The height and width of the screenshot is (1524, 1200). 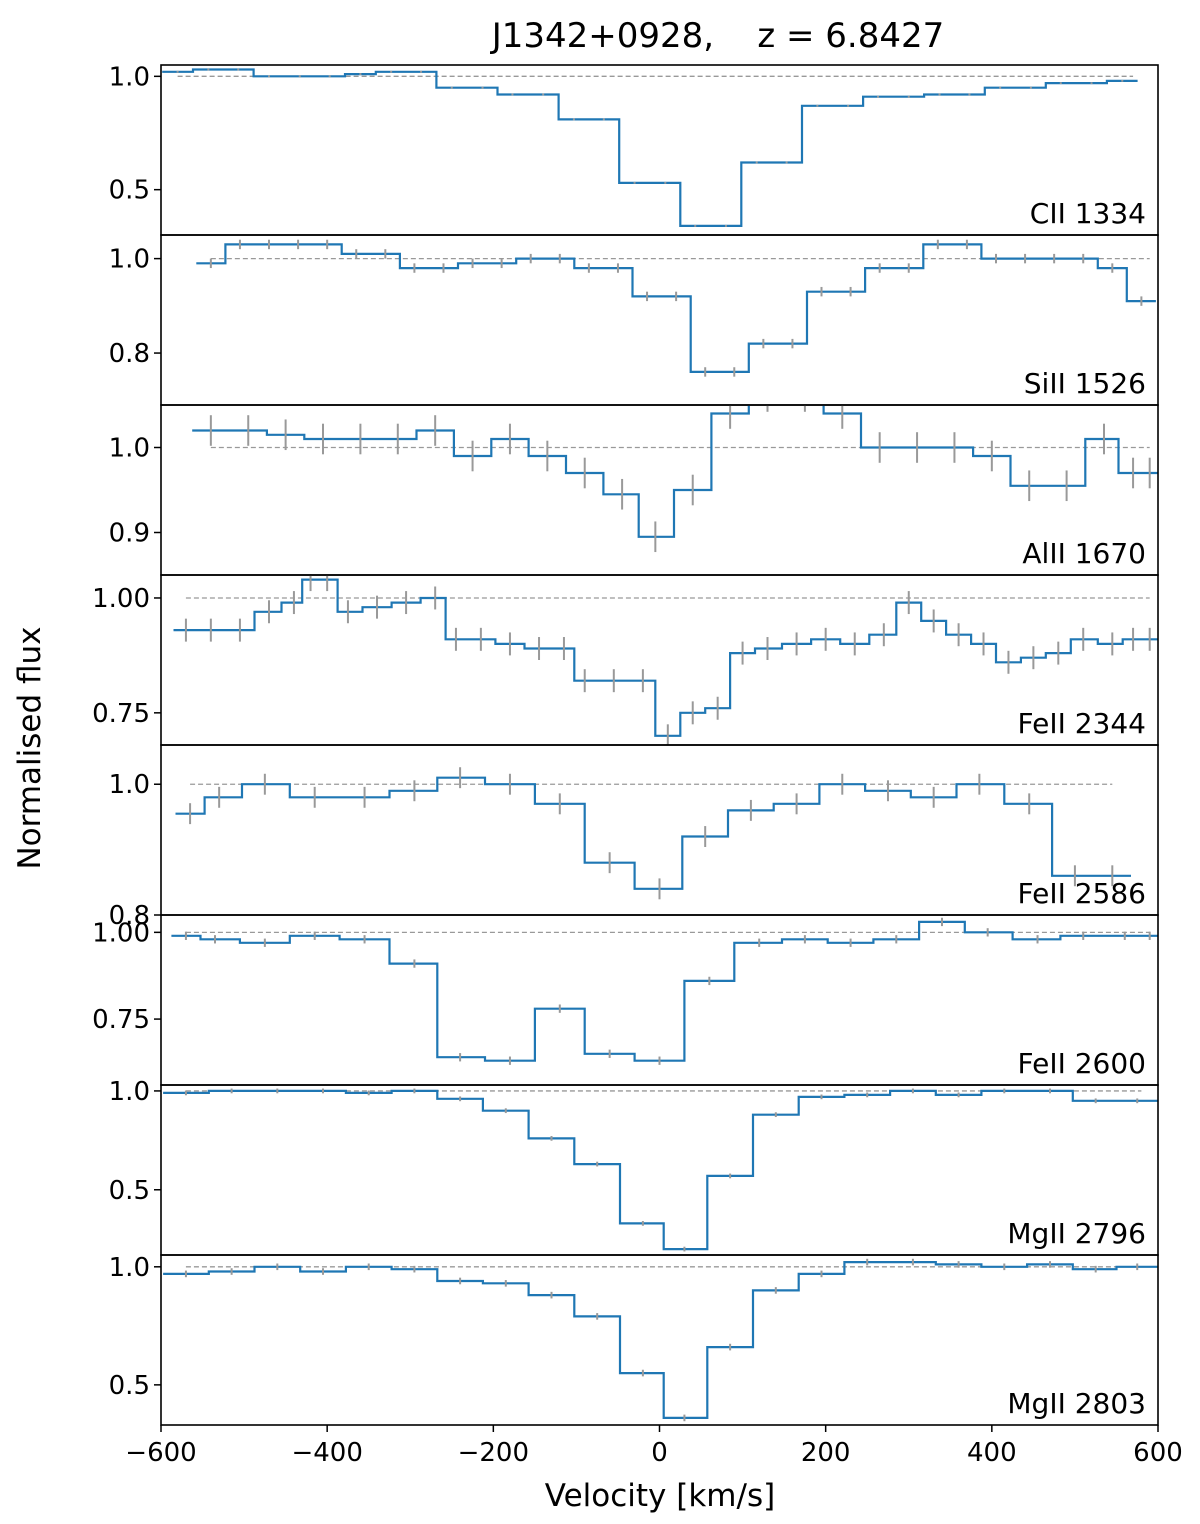 I want to click on panel-feii-2586: 0.8 1.0 FeII 2586, so click(x=634, y=837).